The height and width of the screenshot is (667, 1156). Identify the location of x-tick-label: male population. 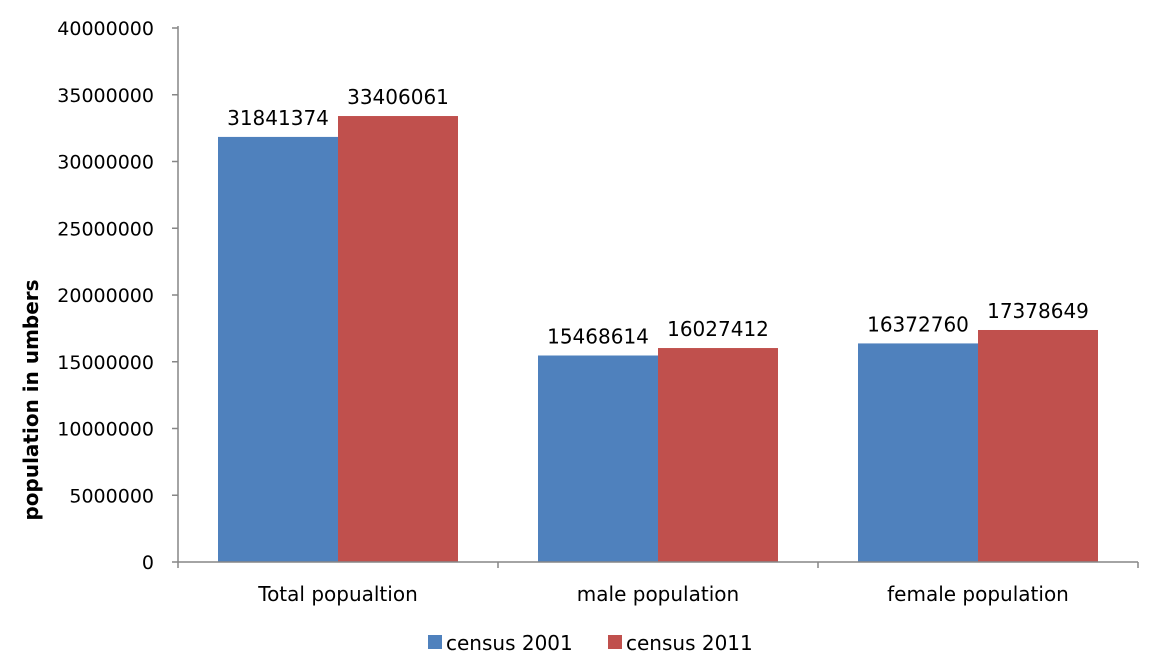
(658, 594).